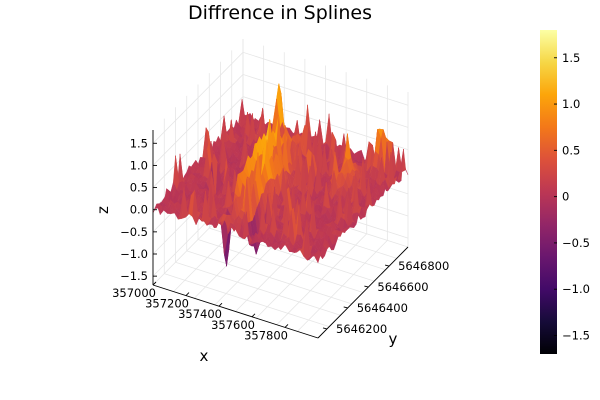  Describe the element at coordinates (103, 210) in the screenshot. I see `z-axis-label: z` at that location.